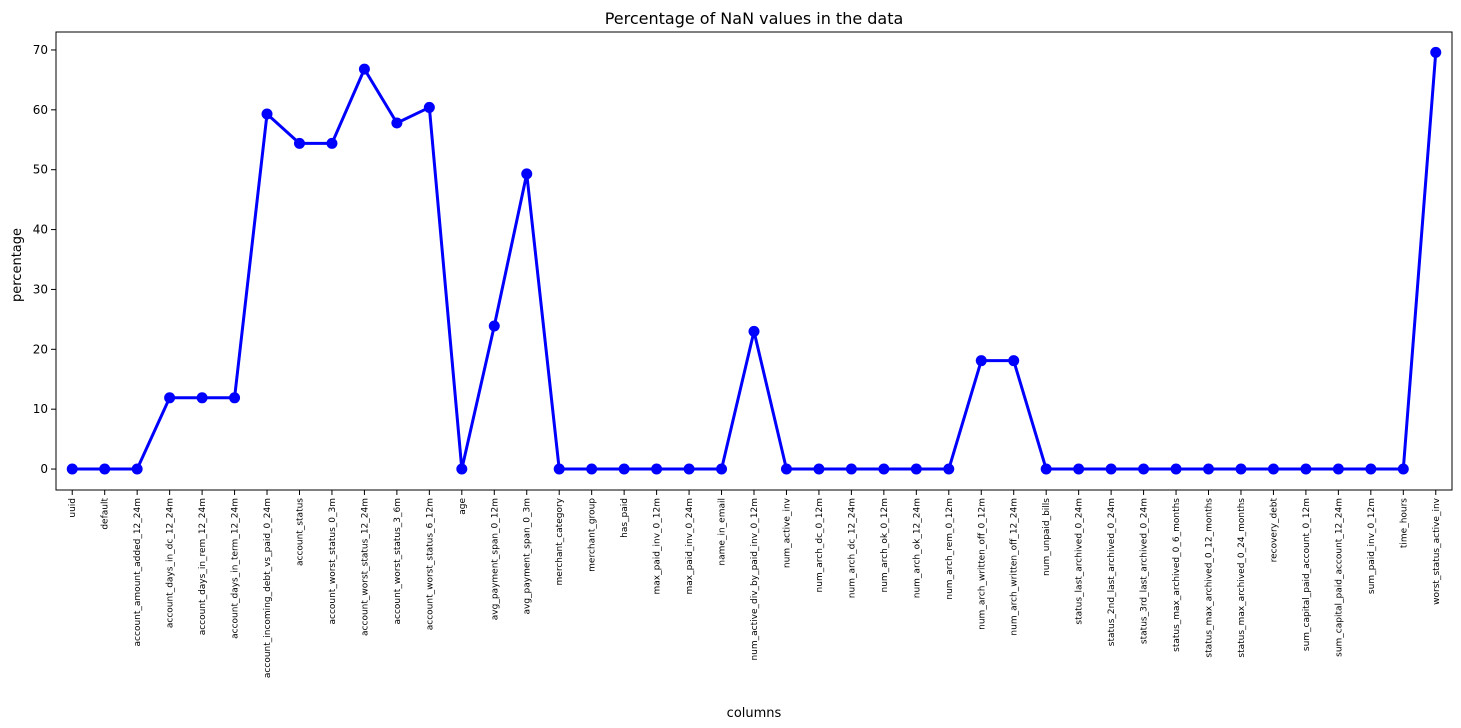 The image size is (1461, 728). What do you see at coordinates (690, 546) in the screenshot?
I see `x-tick-label: max_paid_inv_0_24m` at bounding box center [690, 546].